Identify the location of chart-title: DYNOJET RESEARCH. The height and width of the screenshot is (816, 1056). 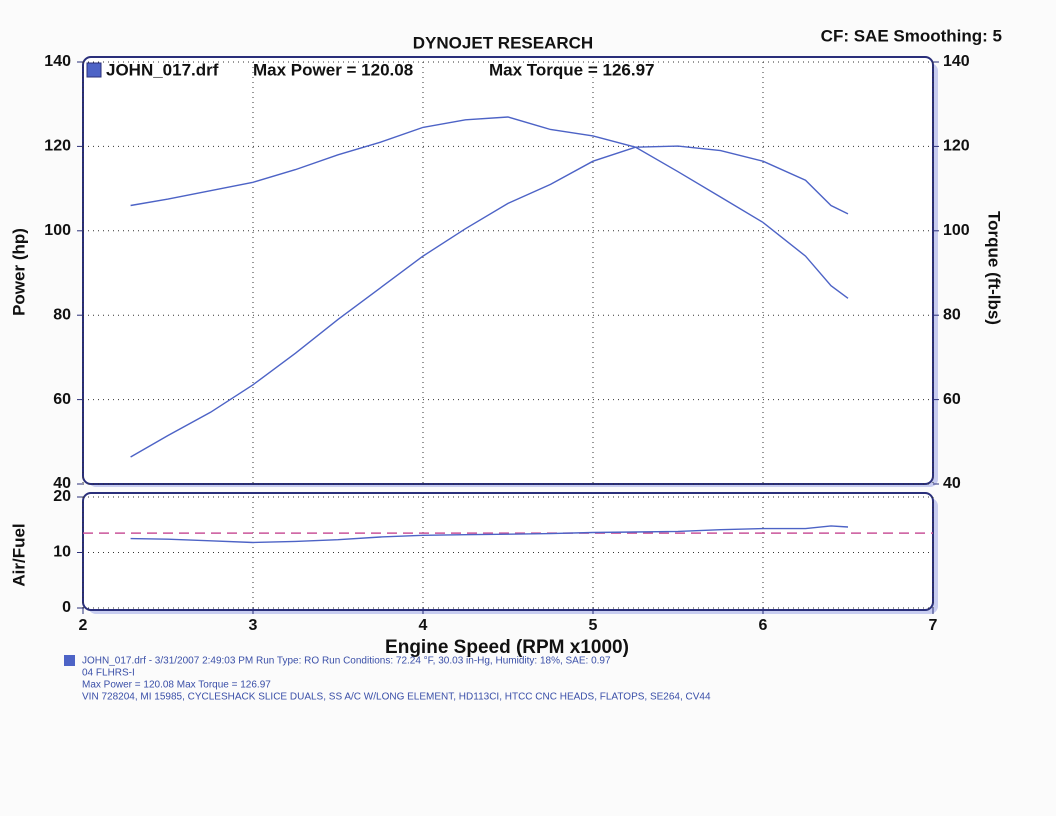
(503, 42).